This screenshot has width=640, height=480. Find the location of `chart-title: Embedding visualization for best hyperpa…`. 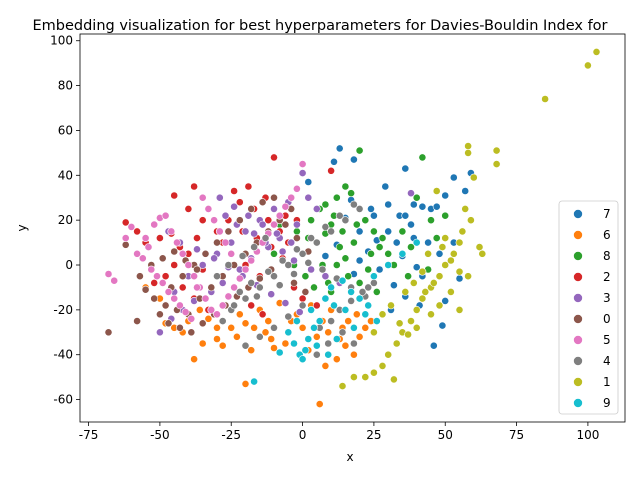

chart-title: Embedding visualization for best hyperpa… is located at coordinates (319, 26).